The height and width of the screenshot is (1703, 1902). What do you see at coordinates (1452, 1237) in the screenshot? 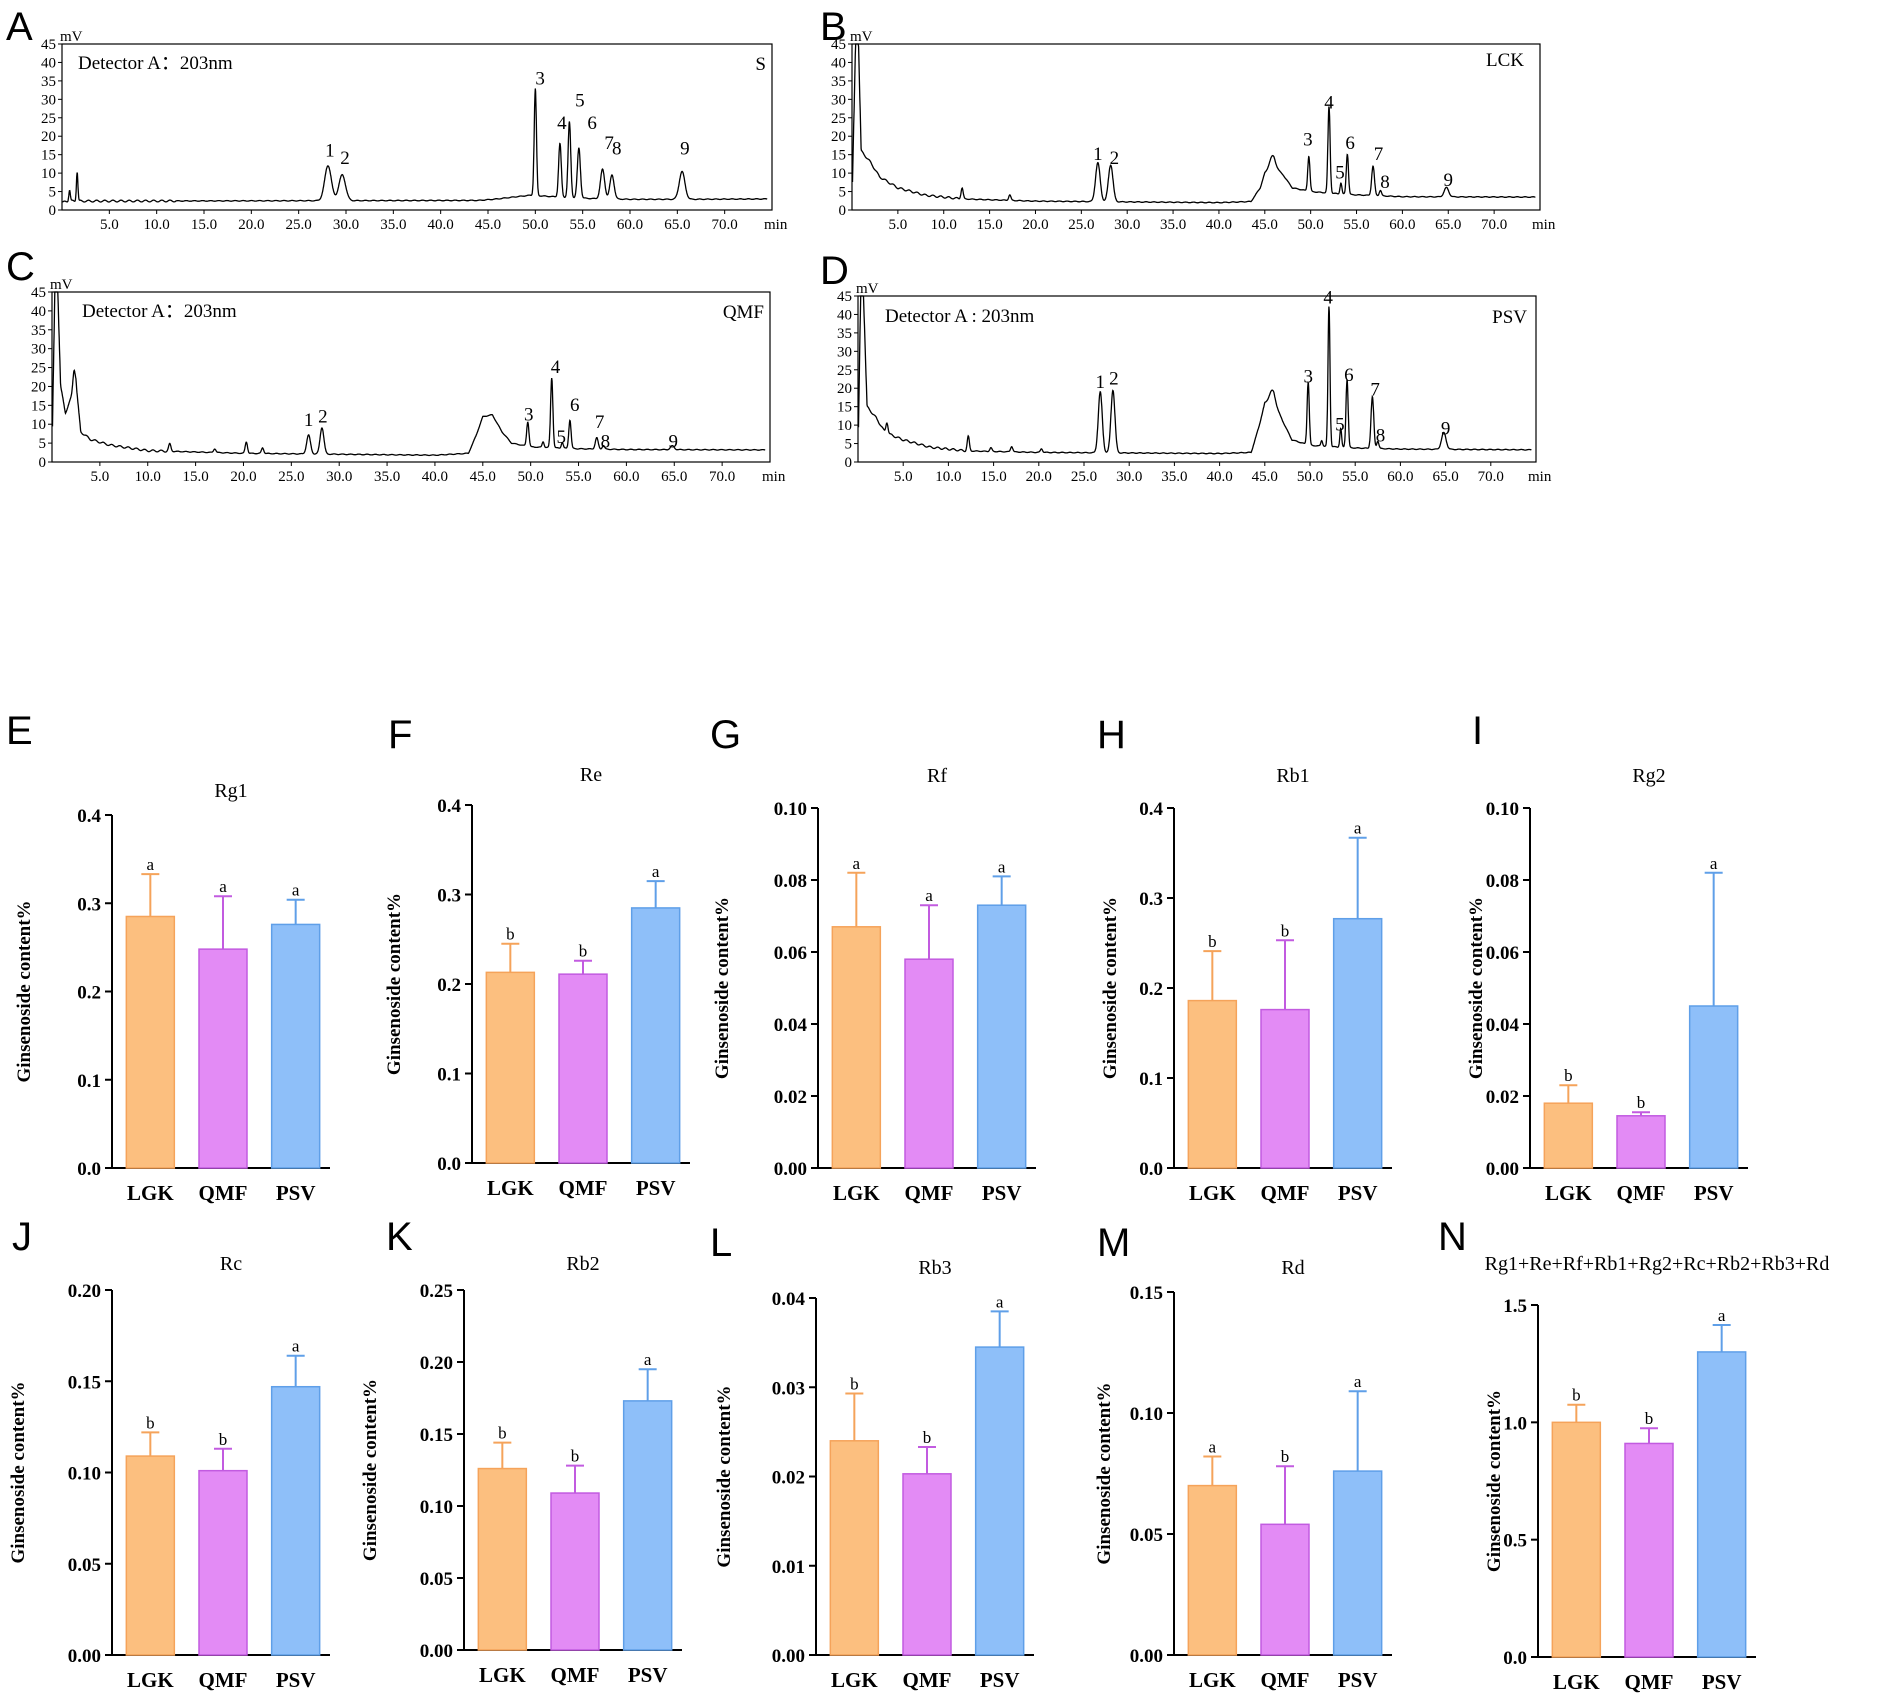
I see `panel-letter-n: N` at bounding box center [1452, 1237].